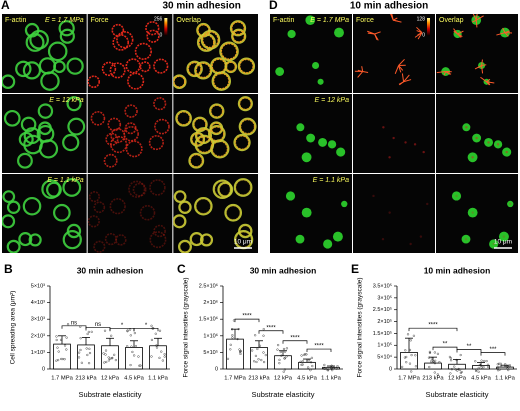 This screenshot has width=520, height=411. Describe the element at coordinates (382, 309) in the screenshot. I see `y-tick-label: 2.5×10⁵` at that location.